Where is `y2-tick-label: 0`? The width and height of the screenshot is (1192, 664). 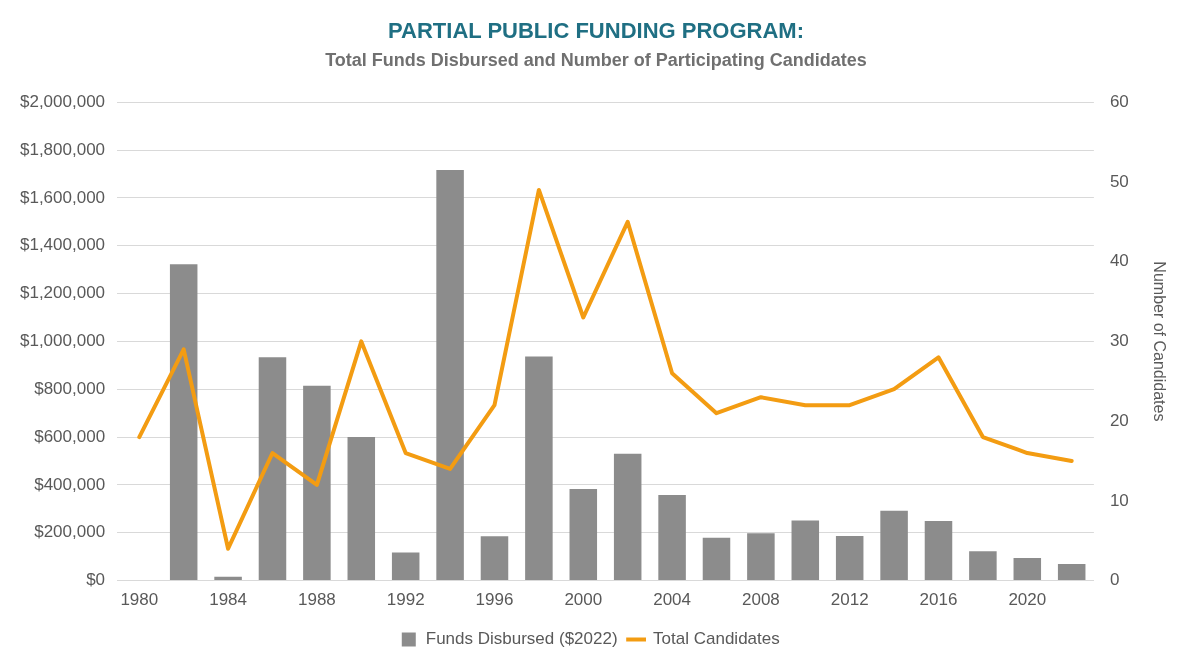 y2-tick-label: 0 is located at coordinates (1114, 580).